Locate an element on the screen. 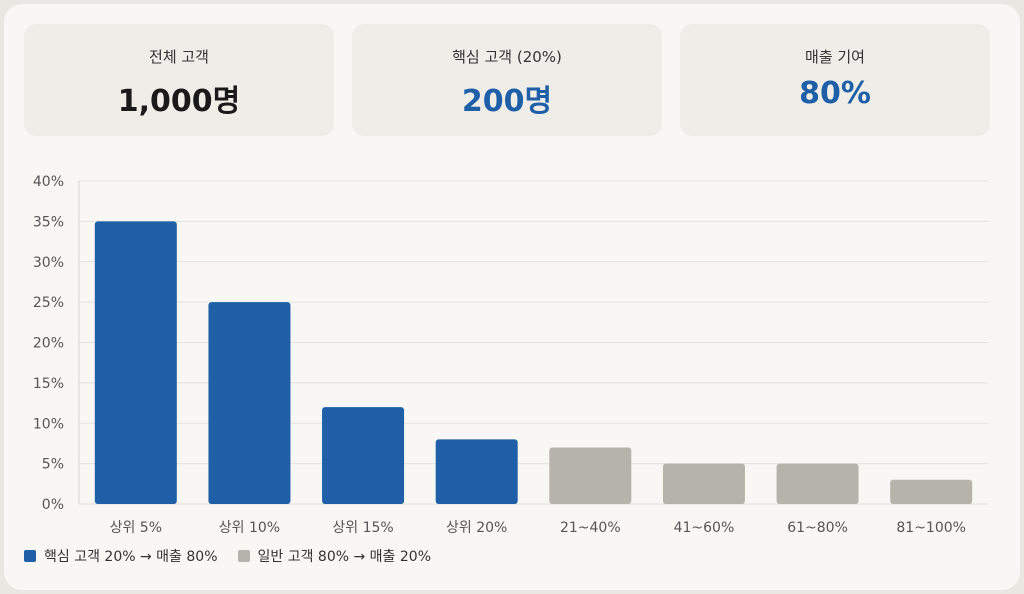 This screenshot has width=1024, height=594. x-tick-label: 상위 5% is located at coordinates (136, 528).